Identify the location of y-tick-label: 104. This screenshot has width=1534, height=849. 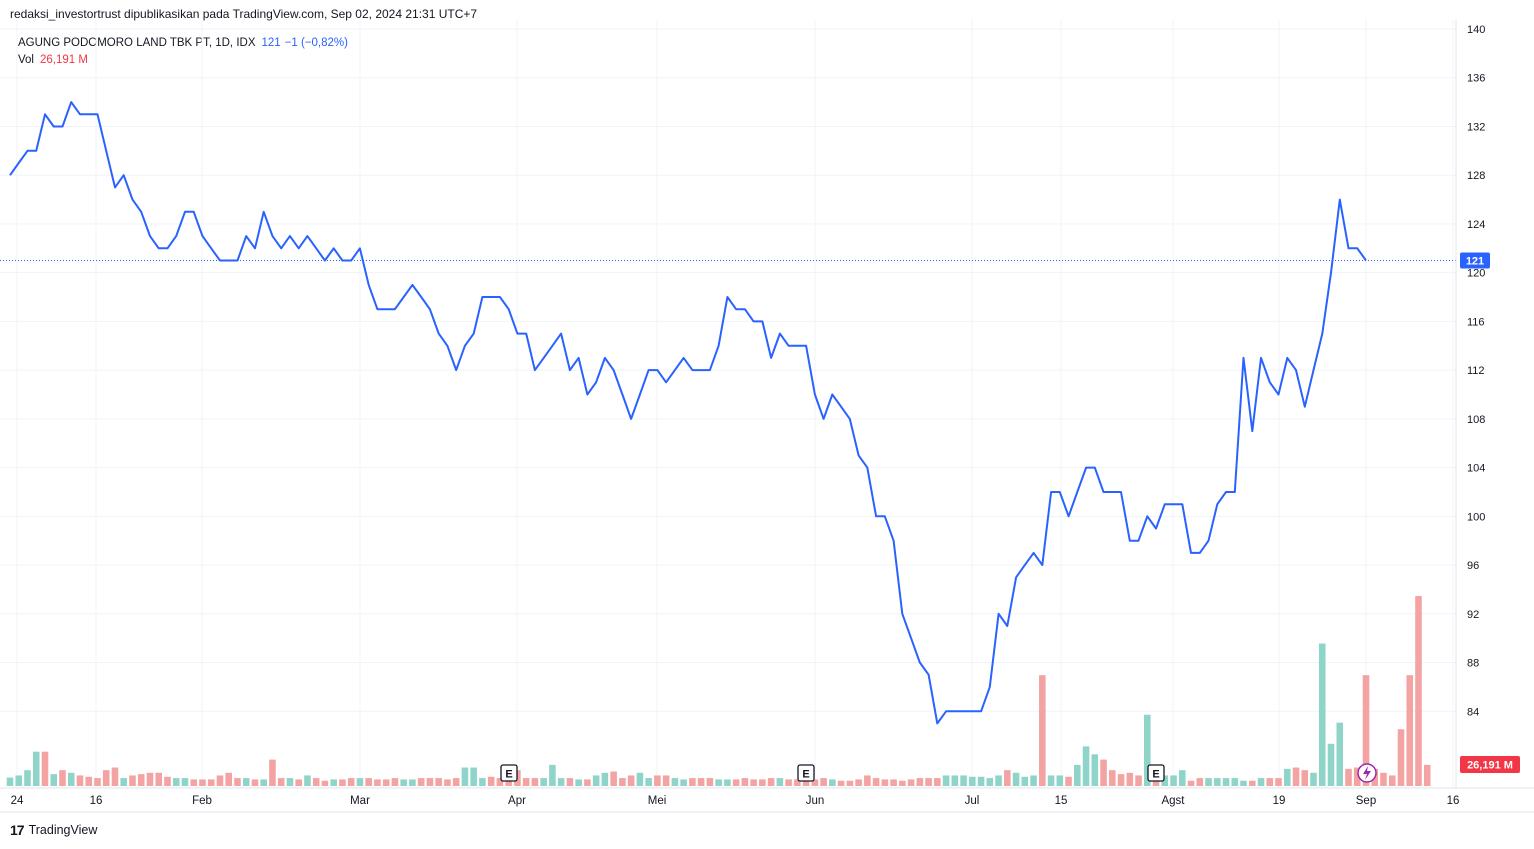
(1476, 469).